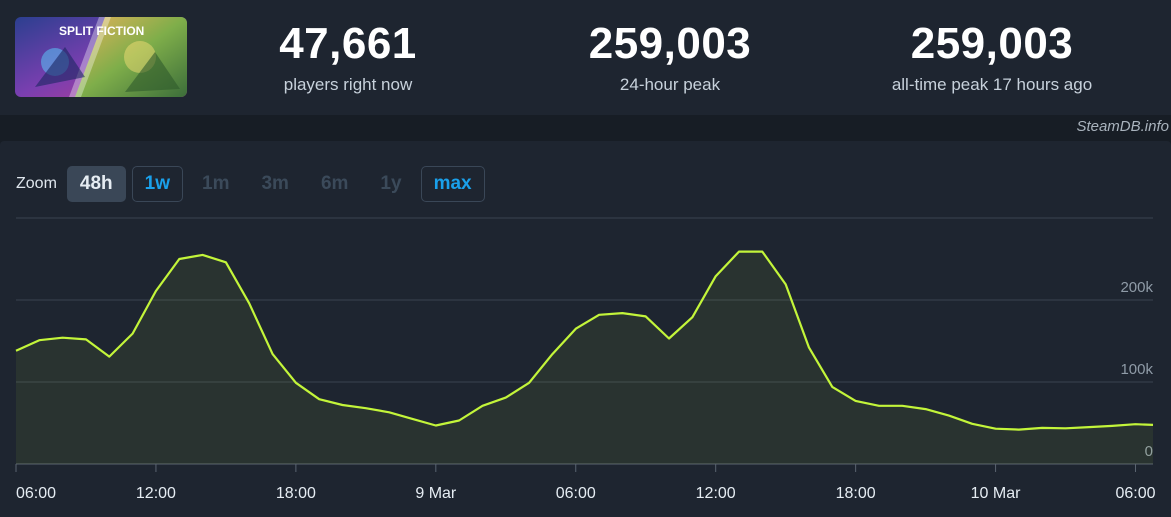  I want to click on zoom-button-6m: 6m, so click(334, 184).